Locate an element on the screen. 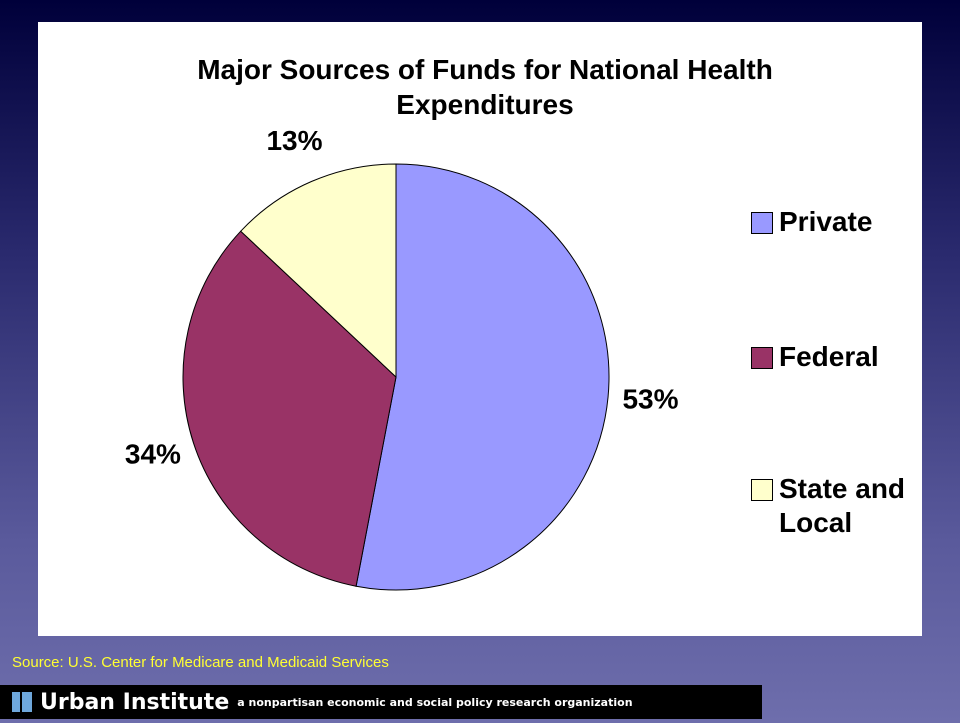 This screenshot has width=960, height=723. data-label: 13% is located at coordinates (294, 140).